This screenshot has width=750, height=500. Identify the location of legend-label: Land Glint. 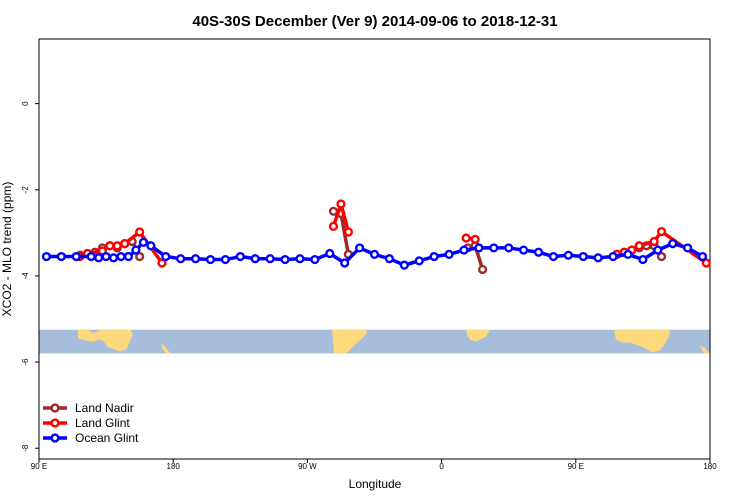
(102, 423).